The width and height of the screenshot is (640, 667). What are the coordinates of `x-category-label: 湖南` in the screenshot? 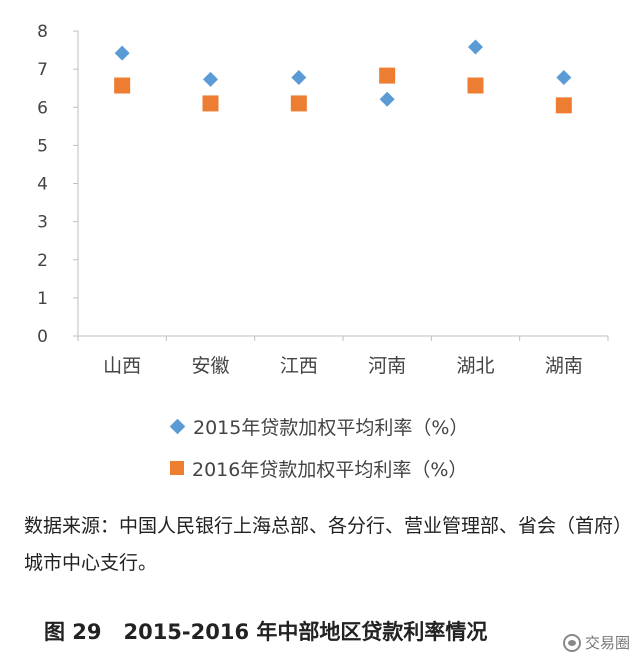 It's located at (564, 366).